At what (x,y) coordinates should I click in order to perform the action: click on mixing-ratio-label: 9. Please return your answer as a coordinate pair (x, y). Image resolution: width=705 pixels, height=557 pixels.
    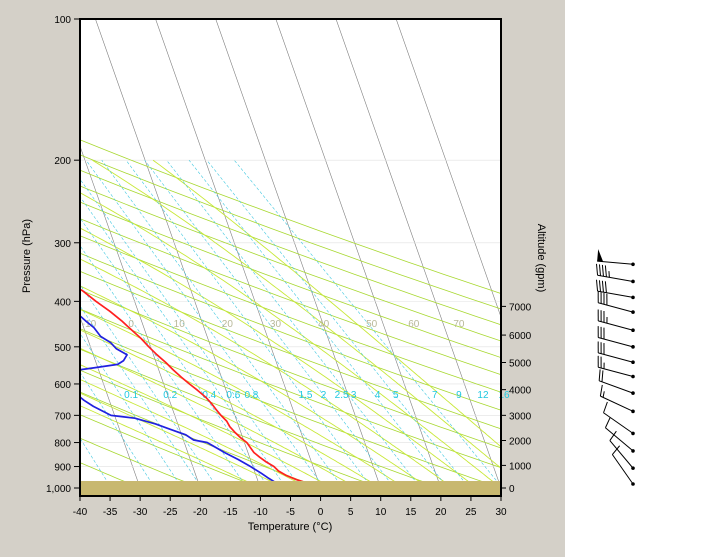
    Looking at the image, I should click on (459, 395).